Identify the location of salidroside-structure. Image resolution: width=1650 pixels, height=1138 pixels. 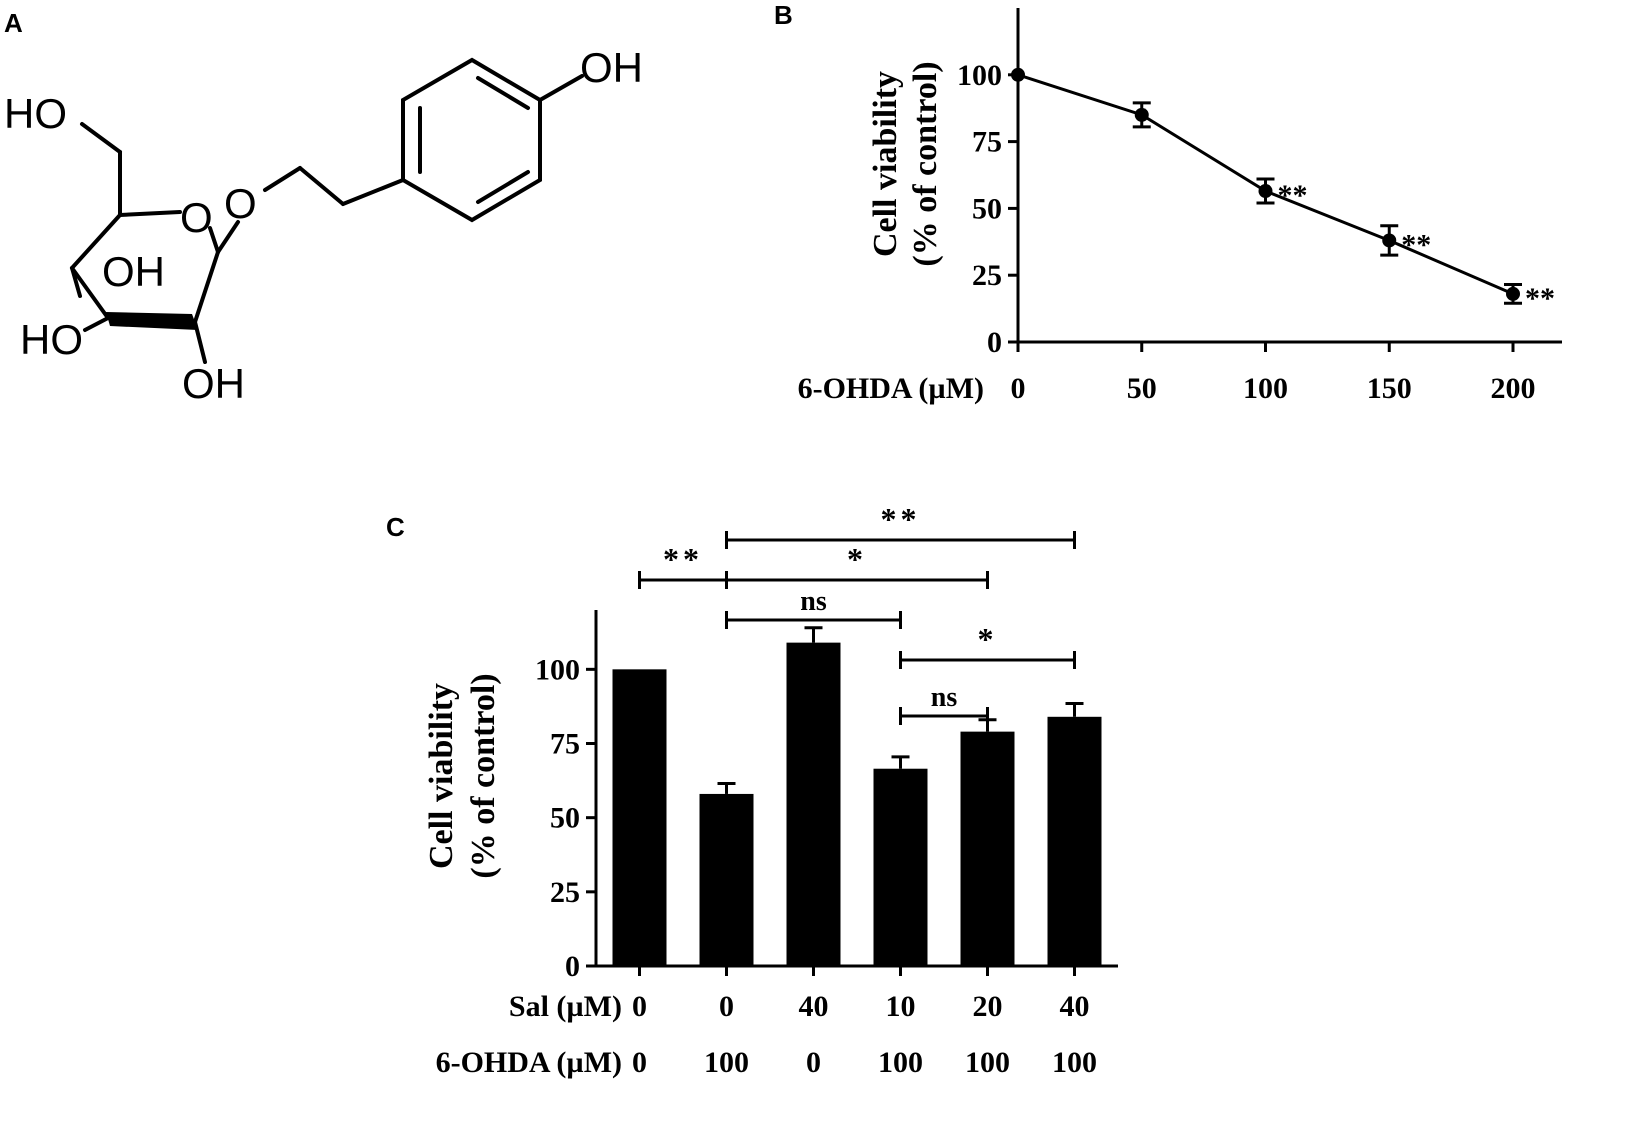
(327, 210).